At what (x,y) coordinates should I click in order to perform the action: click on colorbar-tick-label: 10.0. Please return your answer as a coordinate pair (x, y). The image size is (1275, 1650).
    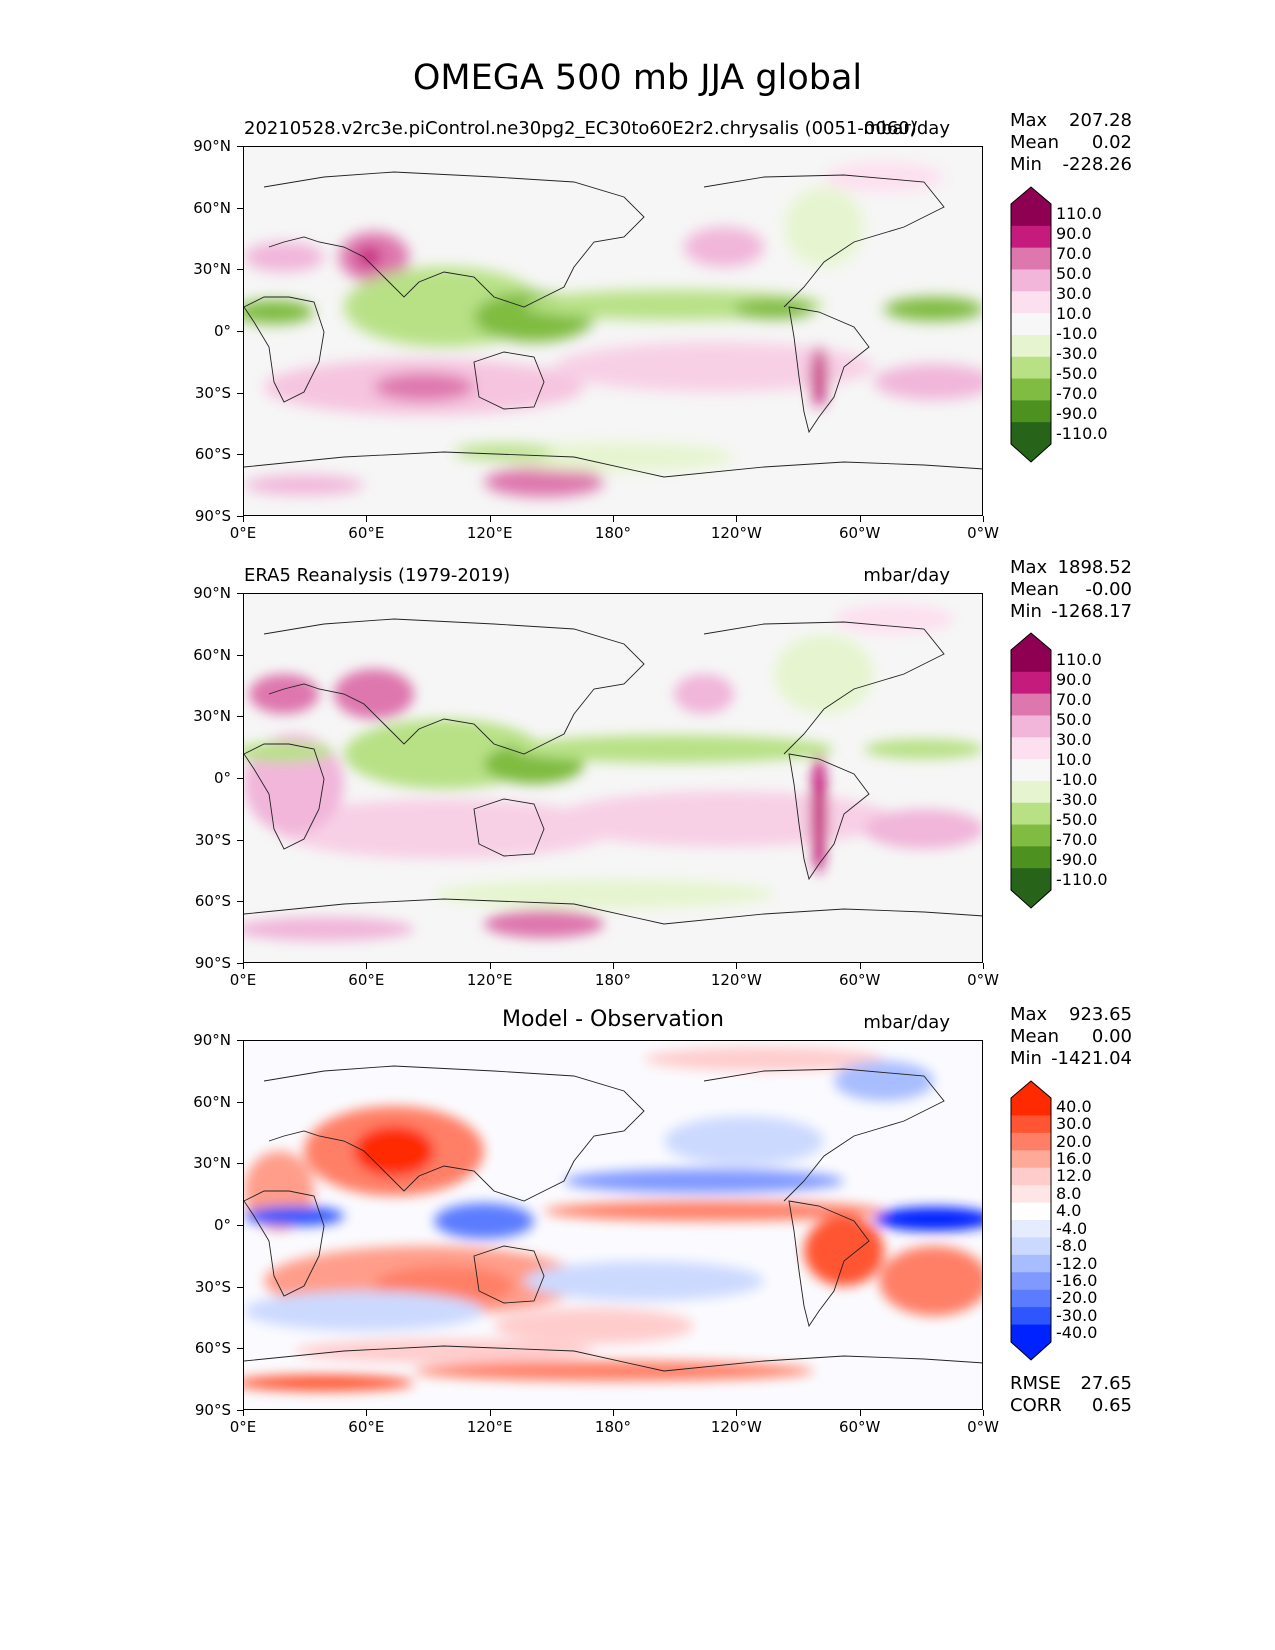
    Looking at the image, I should click on (1074, 759).